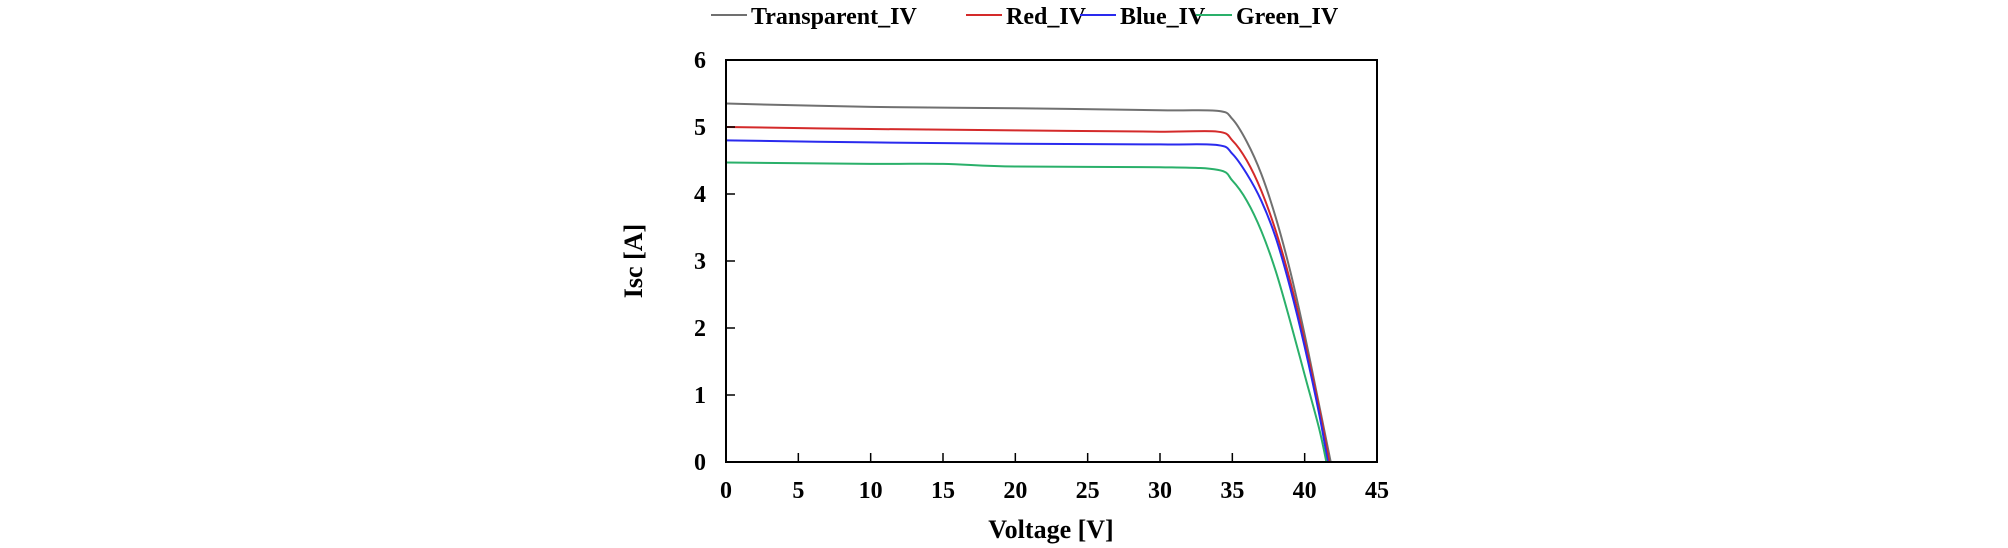 The image size is (2008, 548). Describe the element at coordinates (943, 491) in the screenshot. I see `x-tick-label: 15` at that location.